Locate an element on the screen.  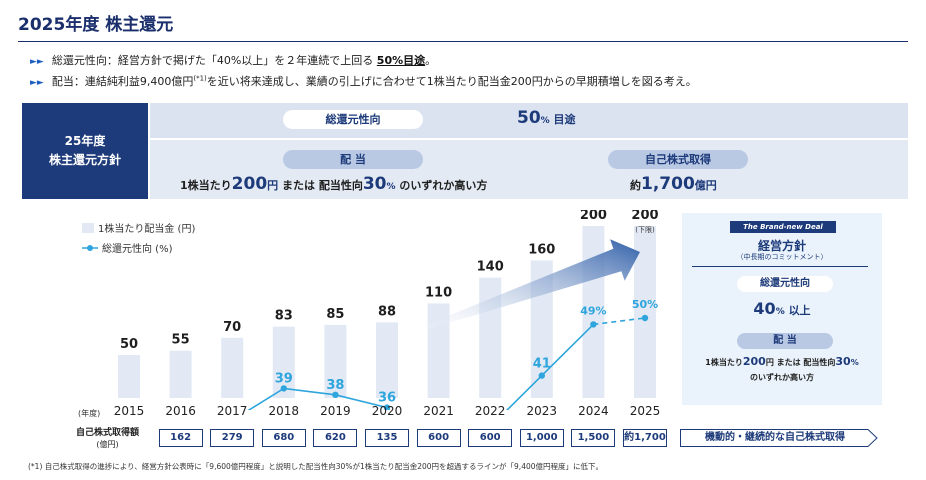
payout-ratio-label: 50% is located at coordinates (645, 304).